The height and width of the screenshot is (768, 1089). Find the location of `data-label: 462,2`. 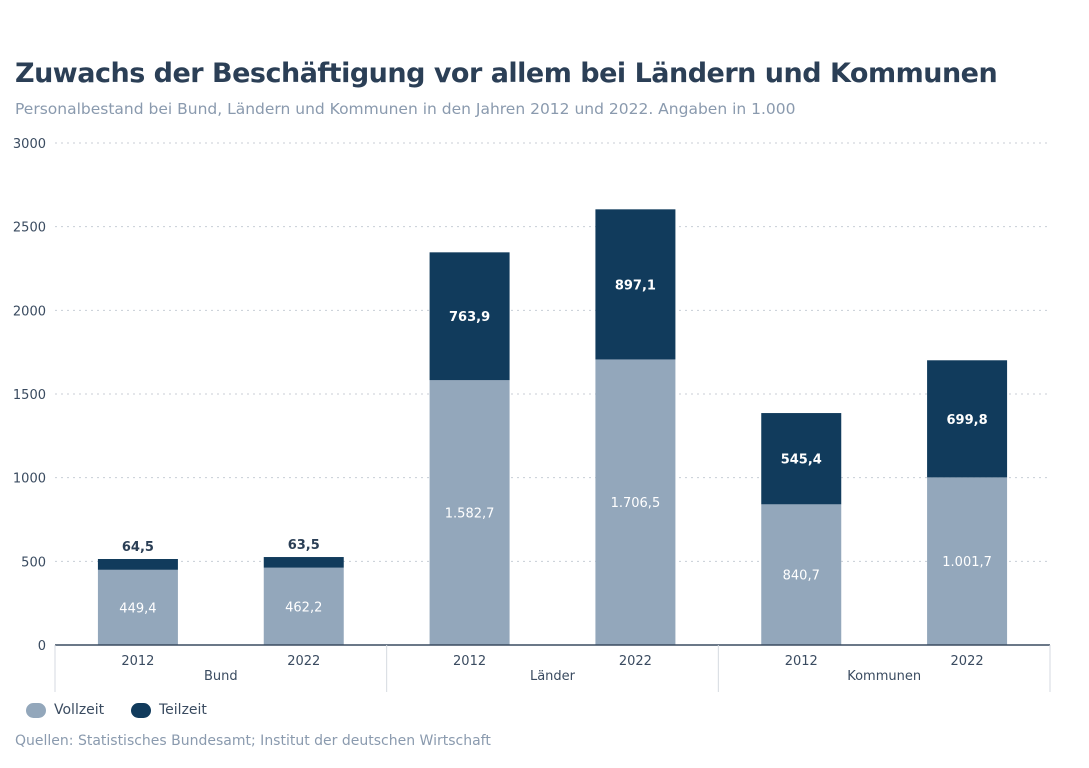

data-label: 462,2 is located at coordinates (303, 607).